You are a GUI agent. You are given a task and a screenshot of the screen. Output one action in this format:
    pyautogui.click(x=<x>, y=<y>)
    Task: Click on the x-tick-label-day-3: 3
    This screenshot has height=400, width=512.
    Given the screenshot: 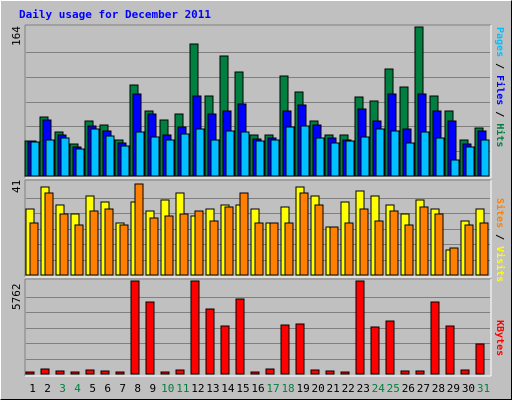 What is the action you would take?
    pyautogui.click(x=62, y=388)
    